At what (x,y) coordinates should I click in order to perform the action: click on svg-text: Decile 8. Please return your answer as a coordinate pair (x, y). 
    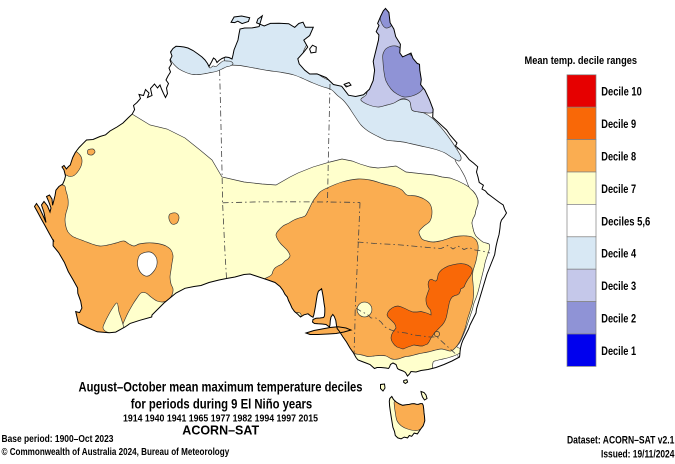
    Looking at the image, I should click on (618, 158).